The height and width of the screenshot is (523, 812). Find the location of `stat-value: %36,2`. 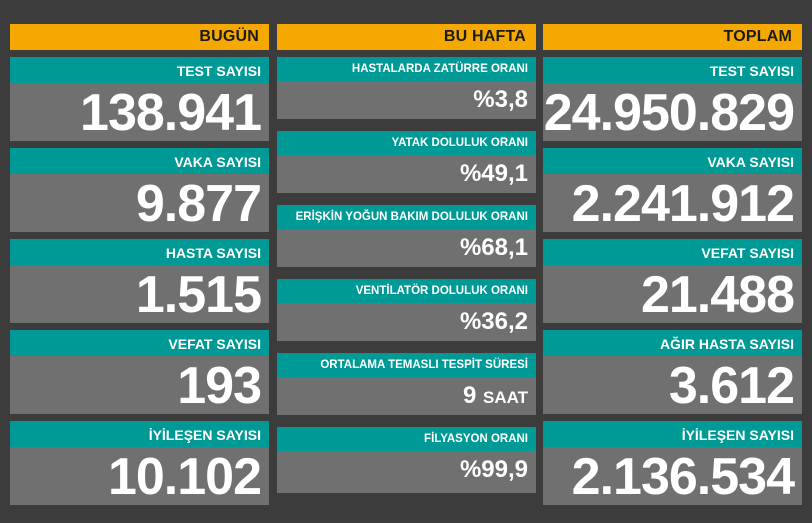

stat-value: %36,2 is located at coordinates (493, 321).